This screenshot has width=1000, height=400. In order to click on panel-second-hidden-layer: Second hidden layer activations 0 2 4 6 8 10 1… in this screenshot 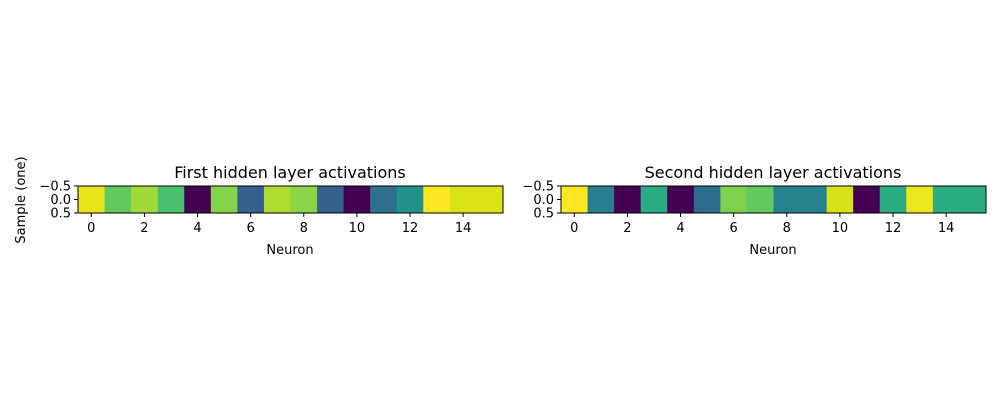, I will do `click(754, 210)`.